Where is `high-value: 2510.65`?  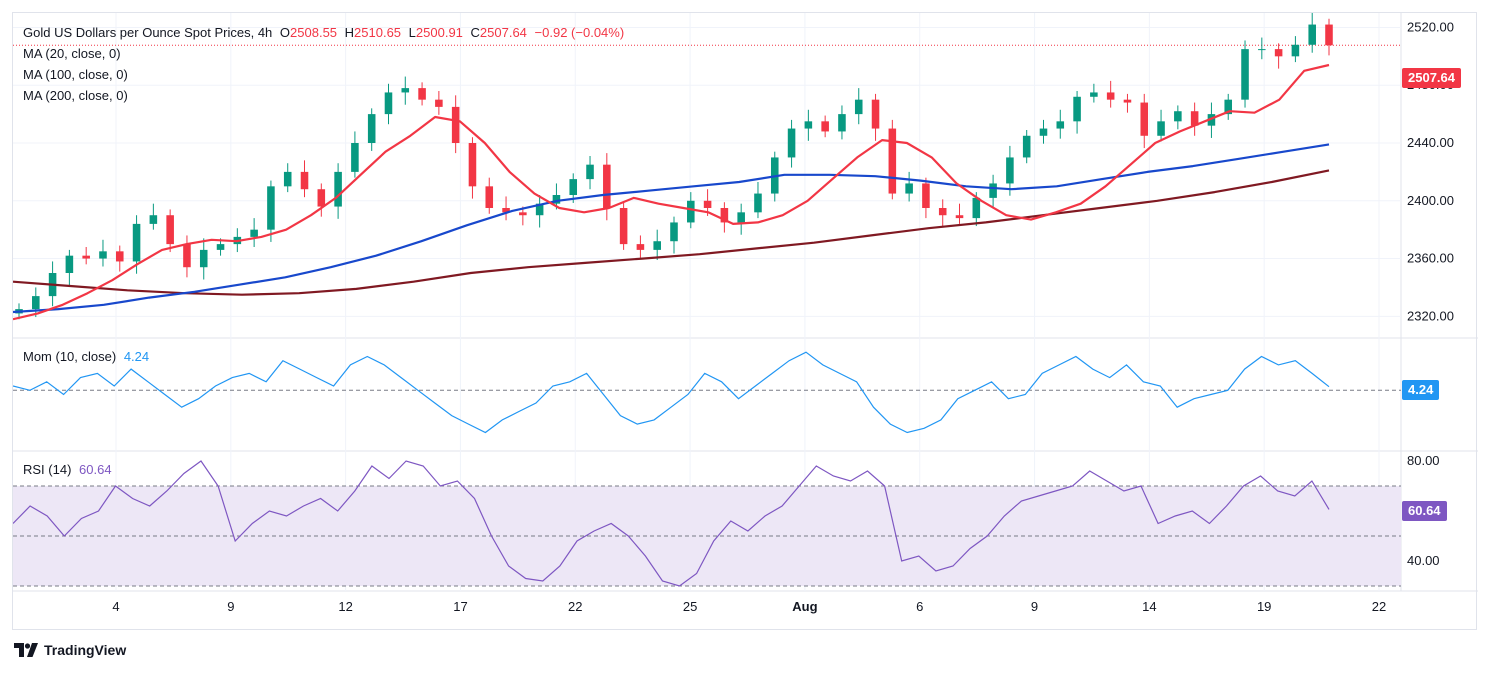
high-value: 2510.65 is located at coordinates (378, 32).